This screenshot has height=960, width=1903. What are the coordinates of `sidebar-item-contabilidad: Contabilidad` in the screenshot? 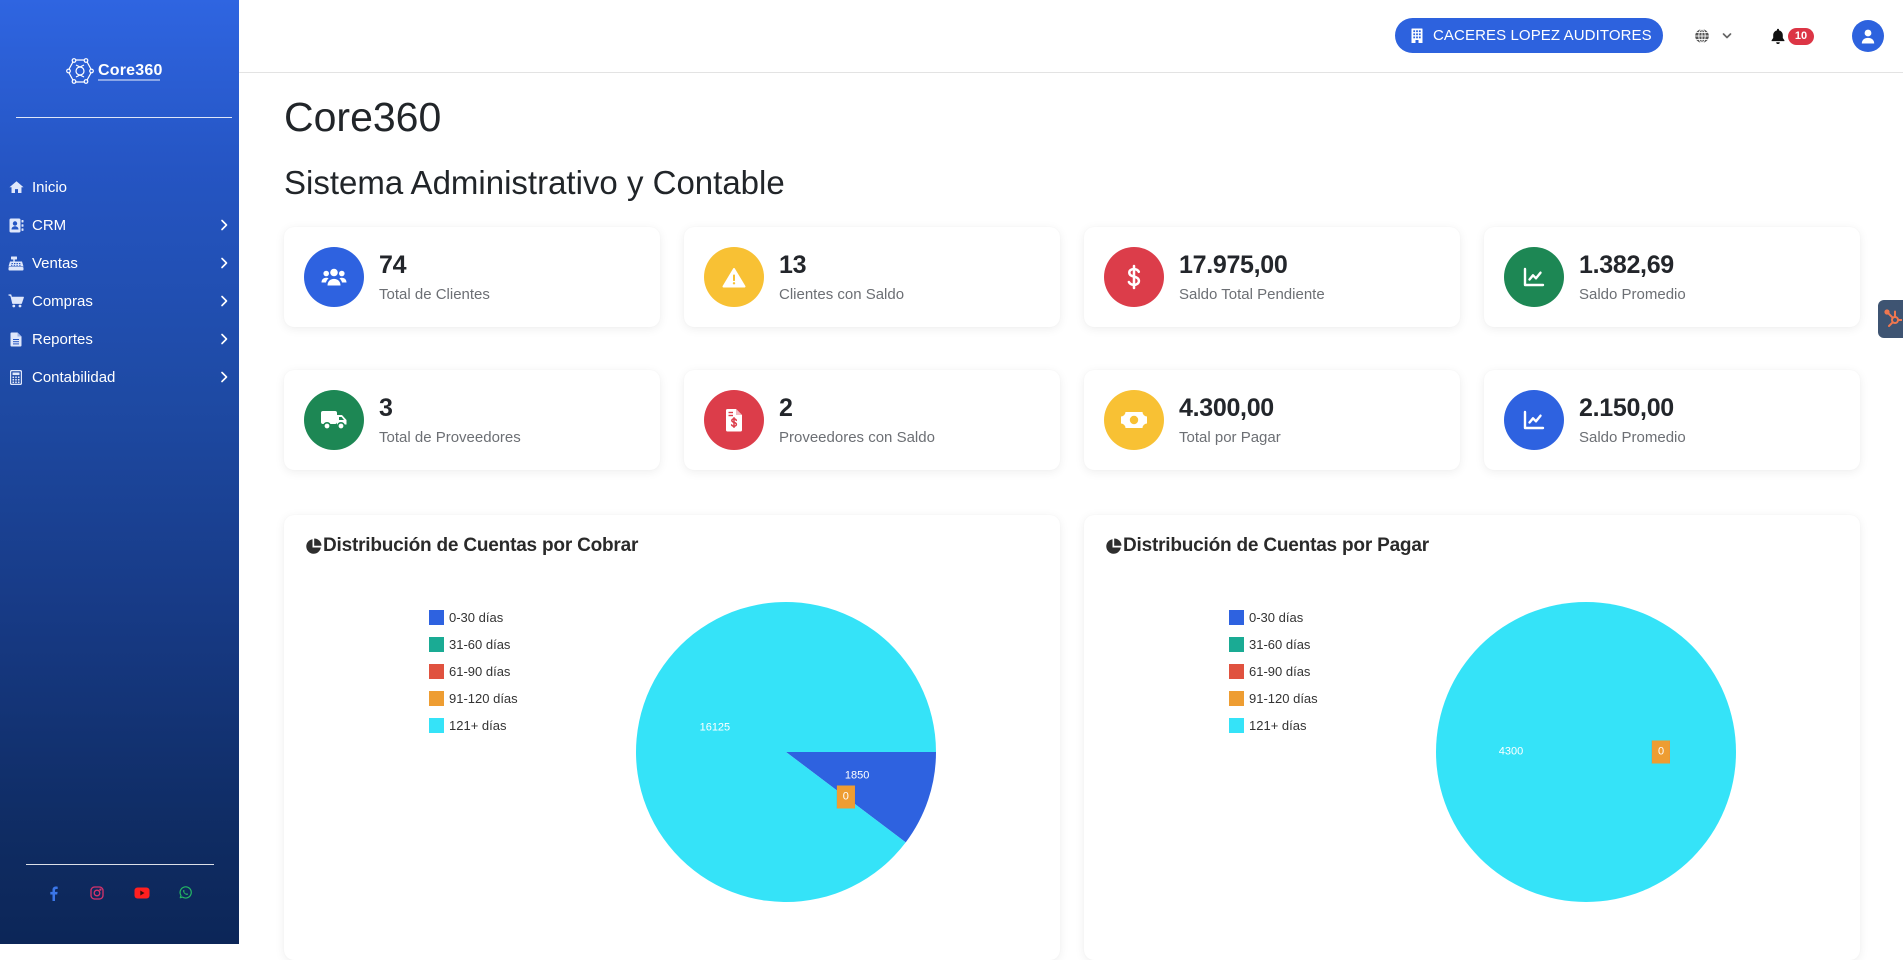 It's located at (119, 377).